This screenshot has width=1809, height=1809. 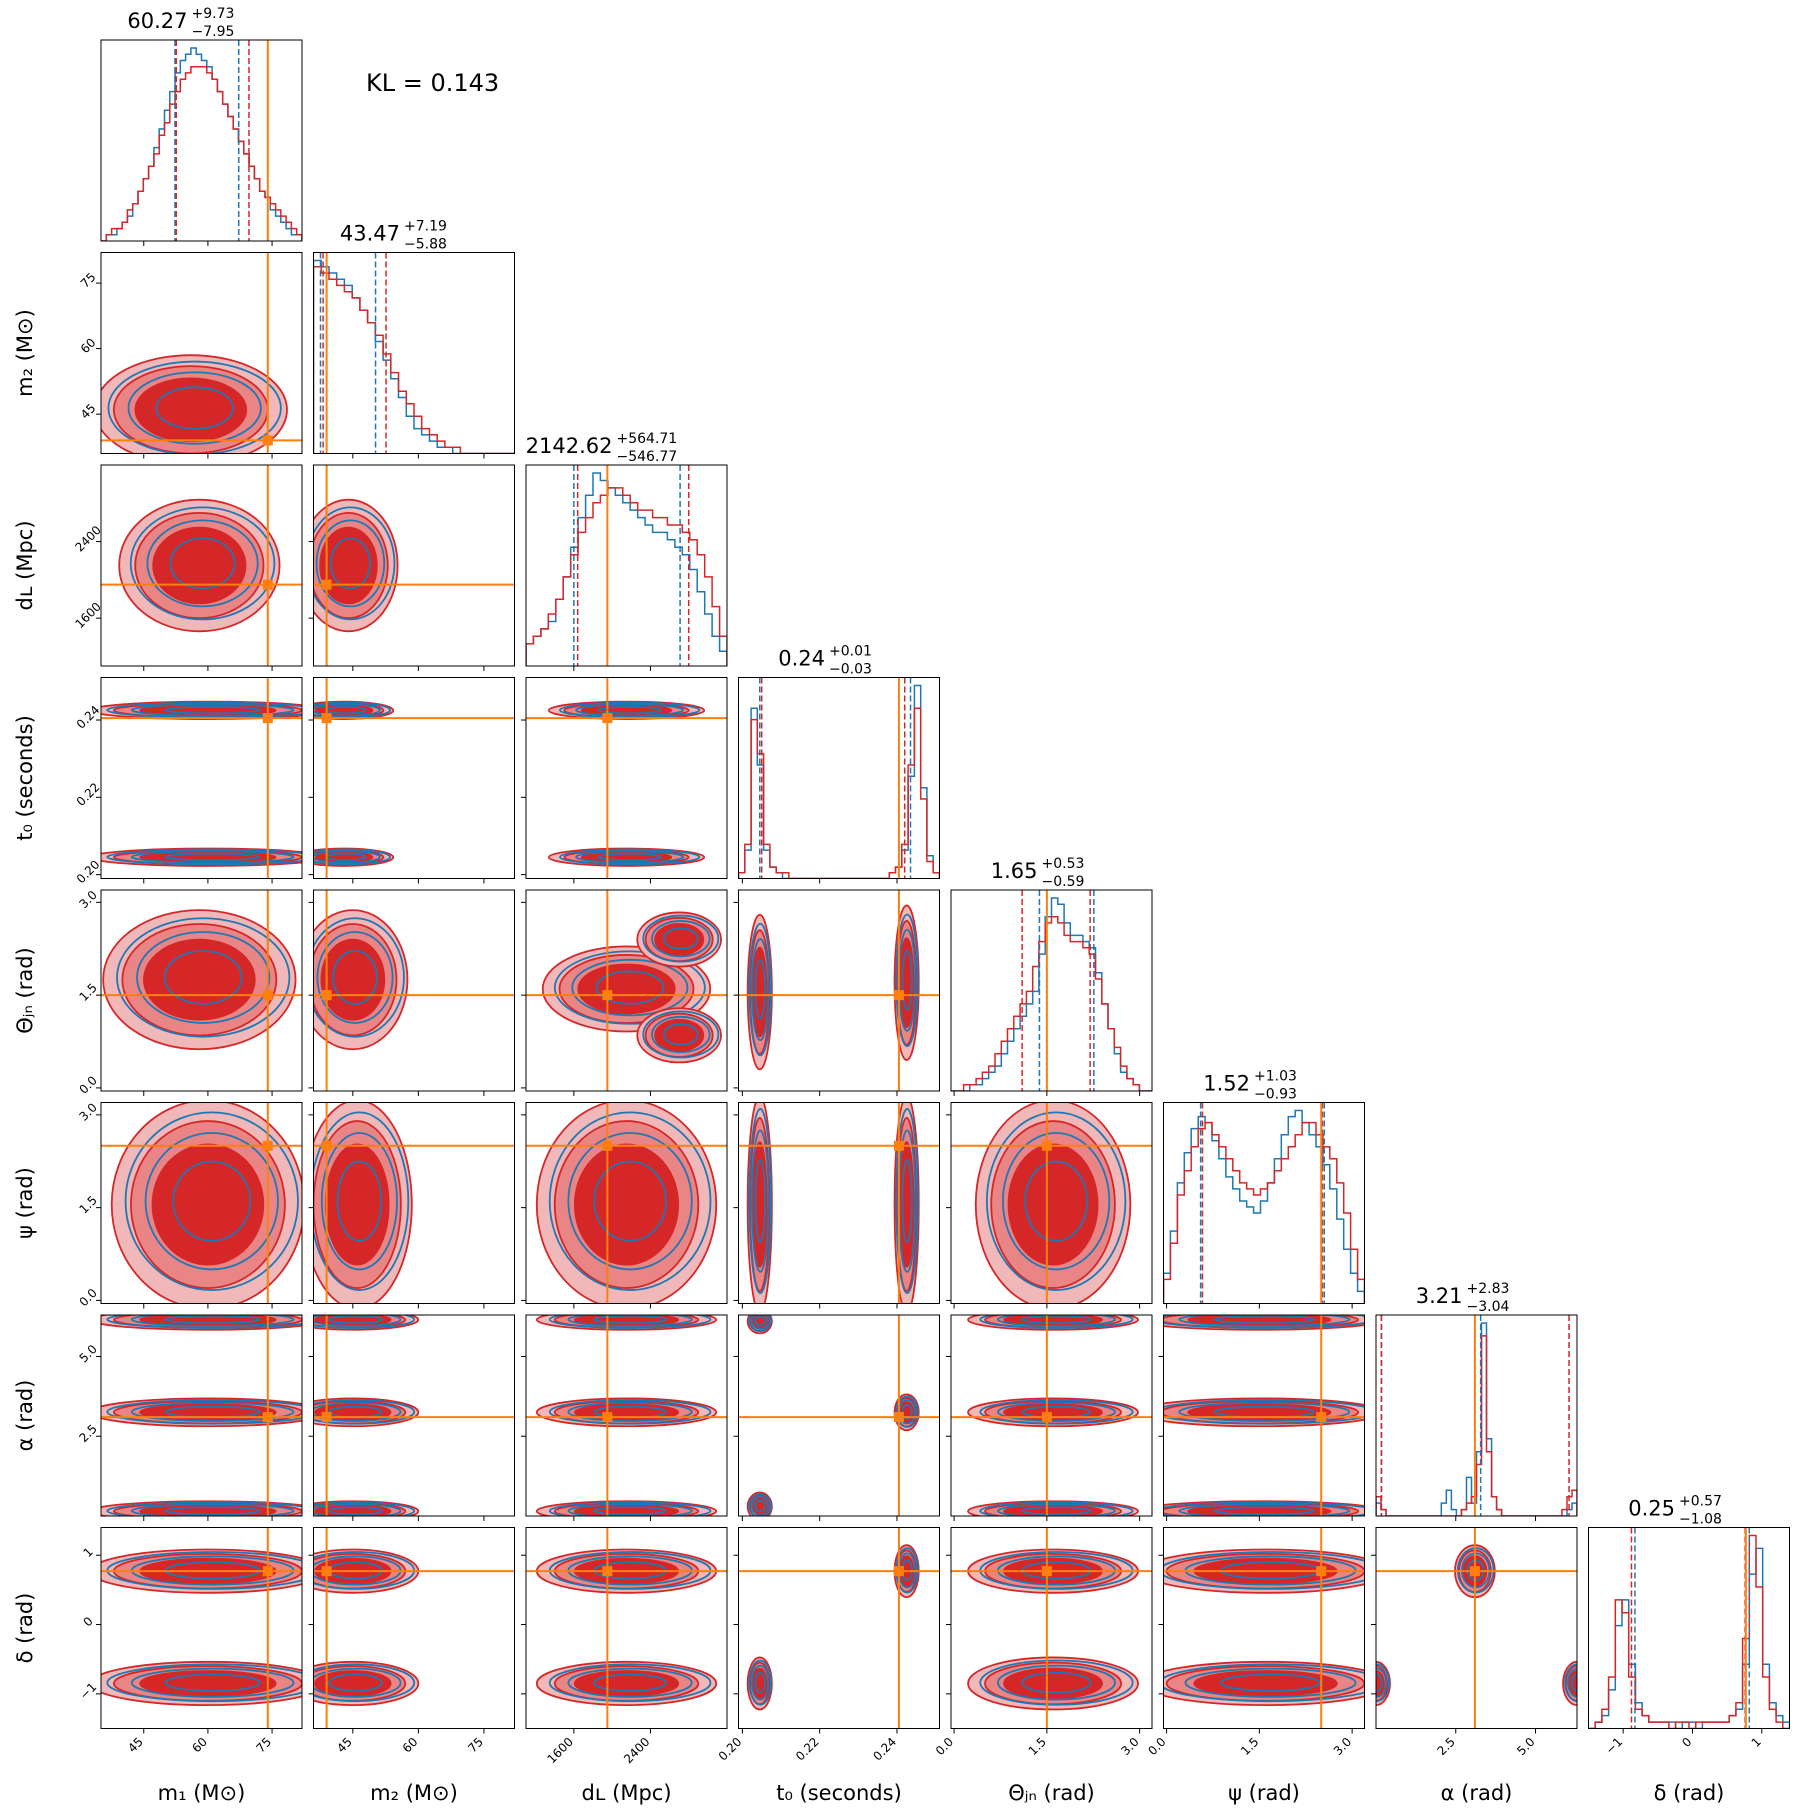 I want to click on panel-alpha-t0, so click(x=836, y=1417).